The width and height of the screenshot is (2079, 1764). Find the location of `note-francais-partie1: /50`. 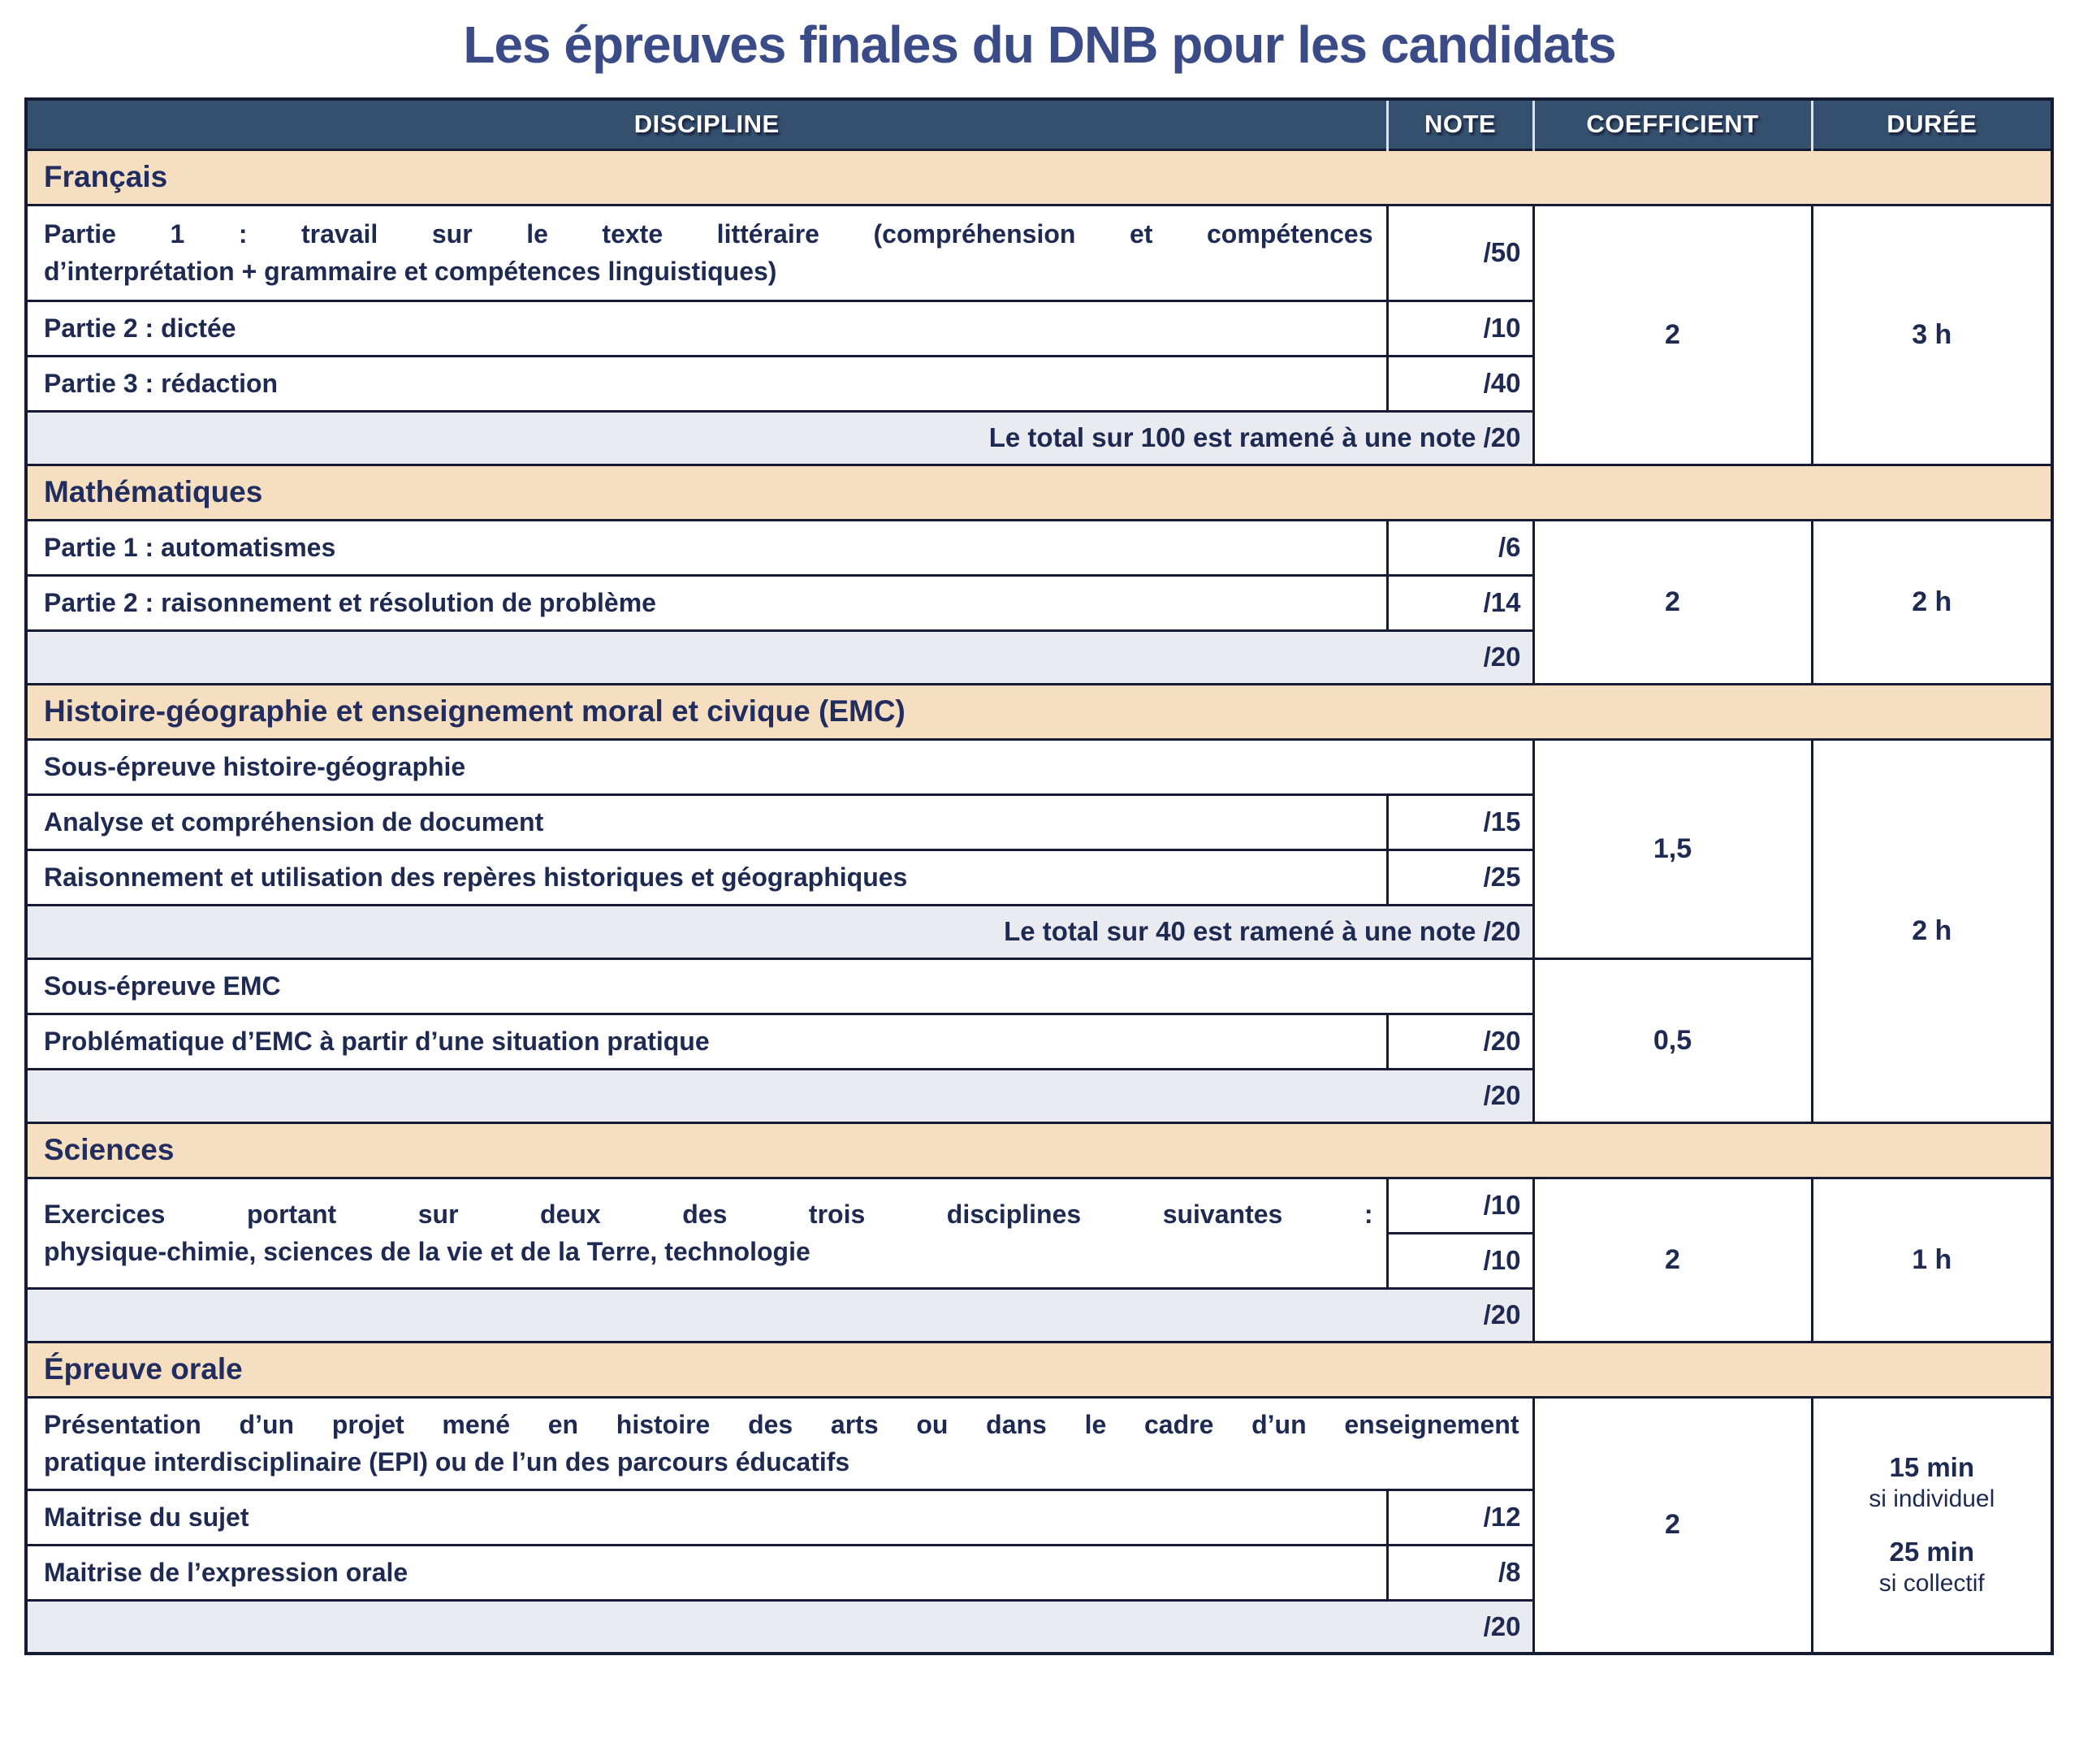

note-francais-partie1: /50 is located at coordinates (1460, 253).